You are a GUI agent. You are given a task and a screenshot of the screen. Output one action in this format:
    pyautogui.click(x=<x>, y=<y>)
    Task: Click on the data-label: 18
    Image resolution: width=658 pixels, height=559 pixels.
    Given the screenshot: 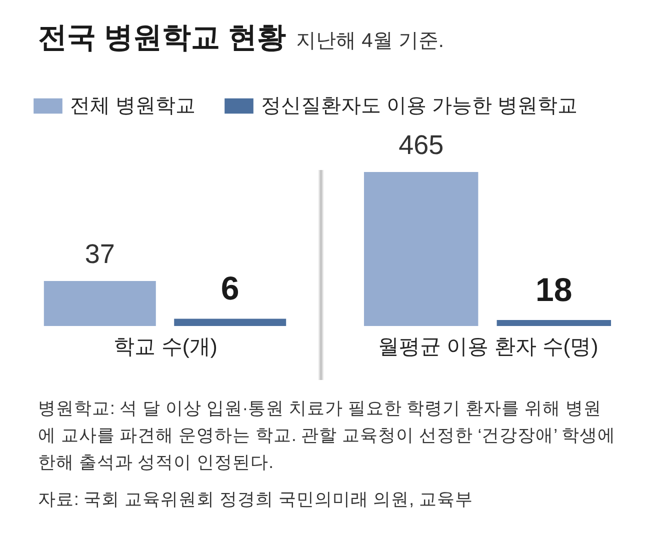 What is the action you would take?
    pyautogui.click(x=554, y=289)
    